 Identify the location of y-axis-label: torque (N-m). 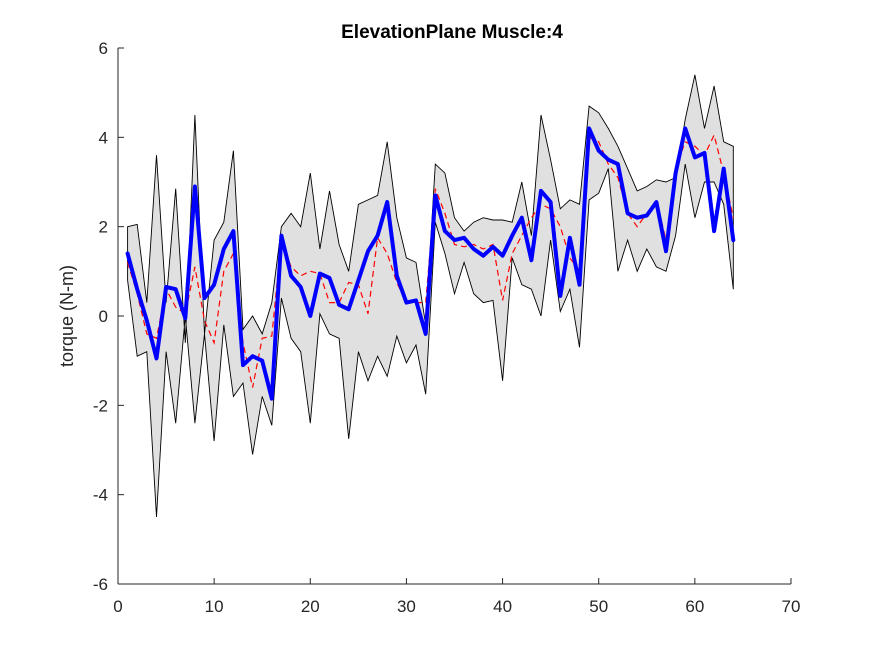
(67, 316).